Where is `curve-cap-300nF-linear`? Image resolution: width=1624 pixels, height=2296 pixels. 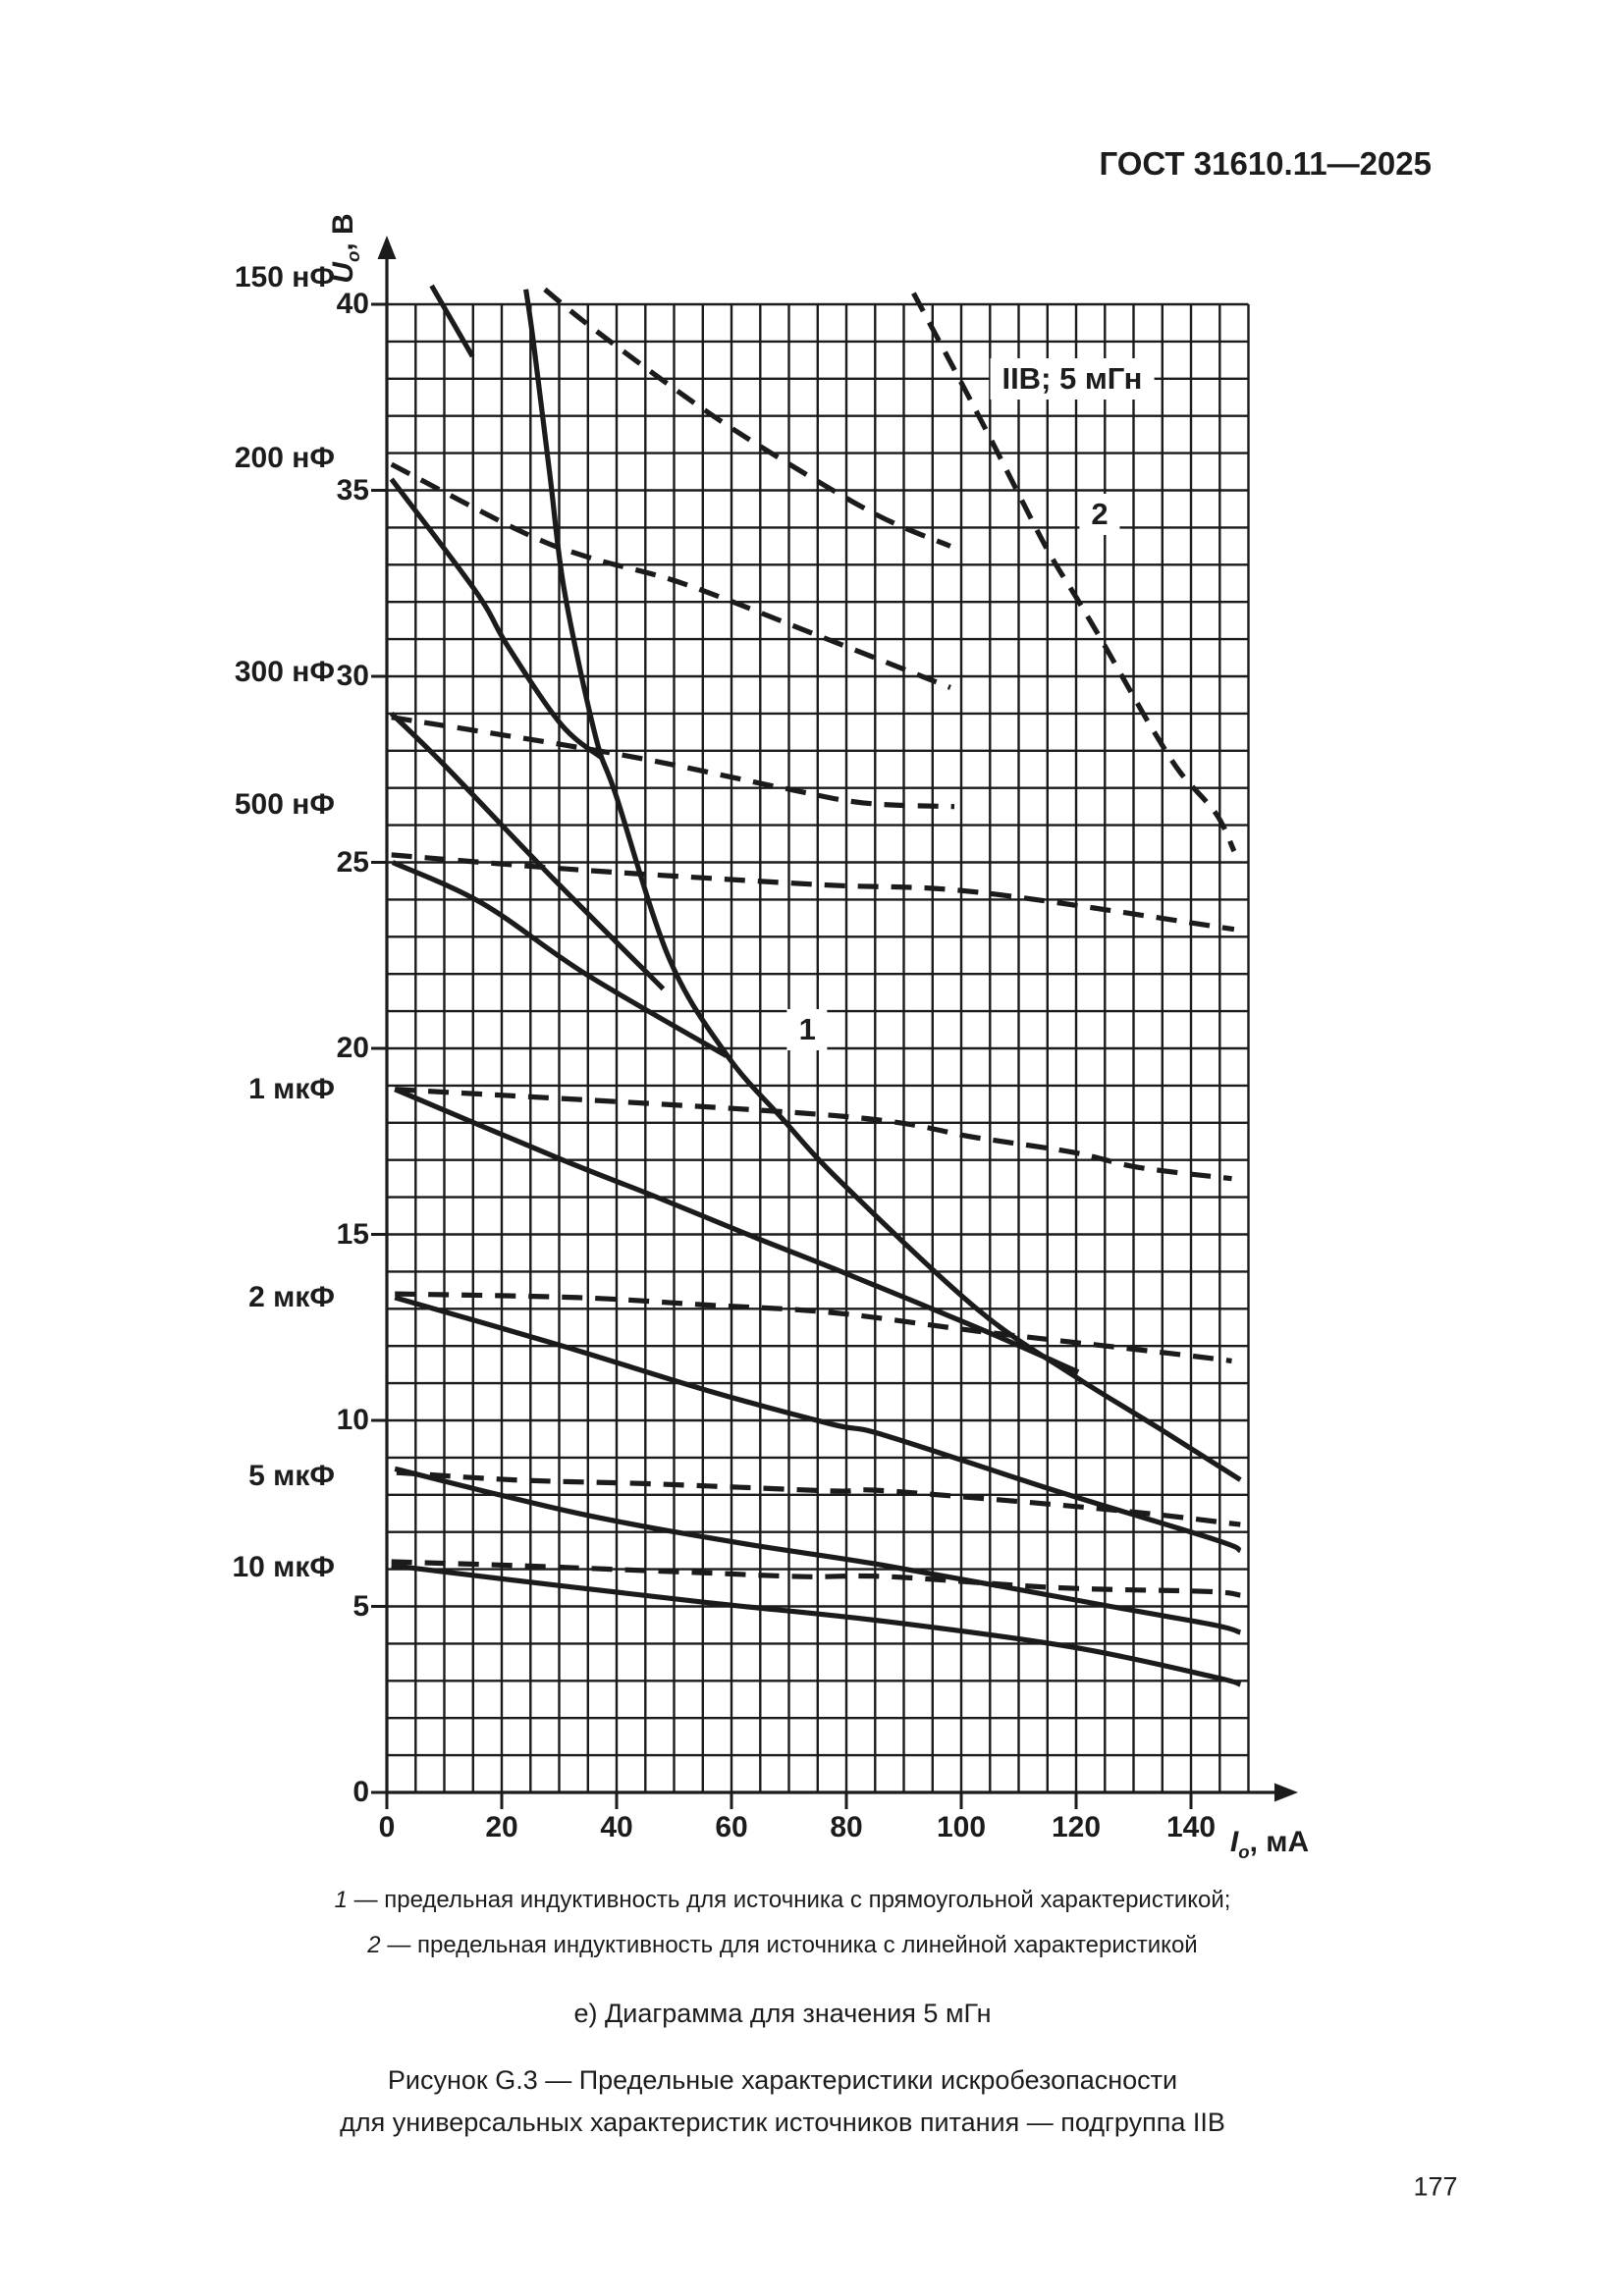 curve-cap-300nF-linear is located at coordinates (673, 762).